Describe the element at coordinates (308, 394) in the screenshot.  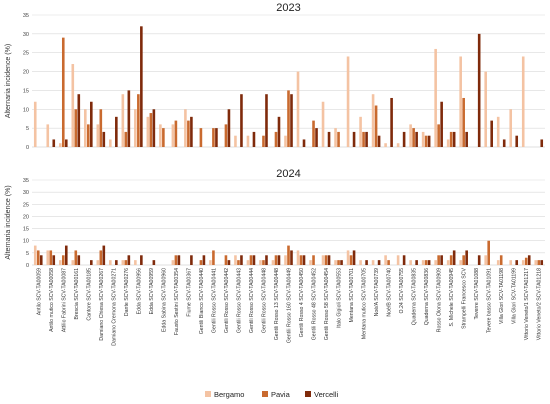
I see `legend-swatch-vercelli` at that location.